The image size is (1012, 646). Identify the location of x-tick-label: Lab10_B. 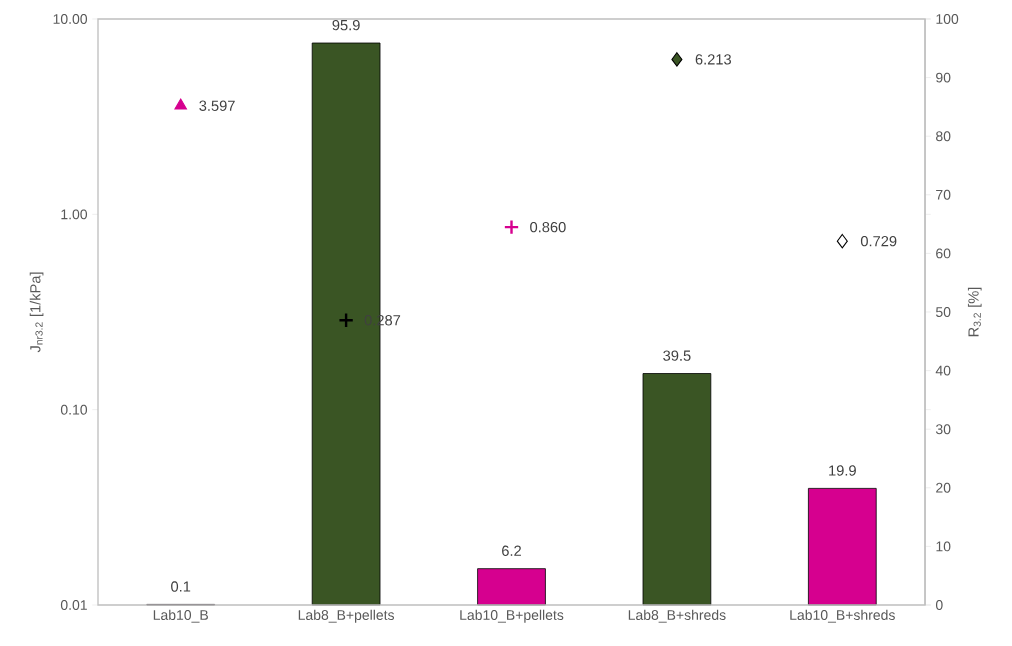
(180, 616).